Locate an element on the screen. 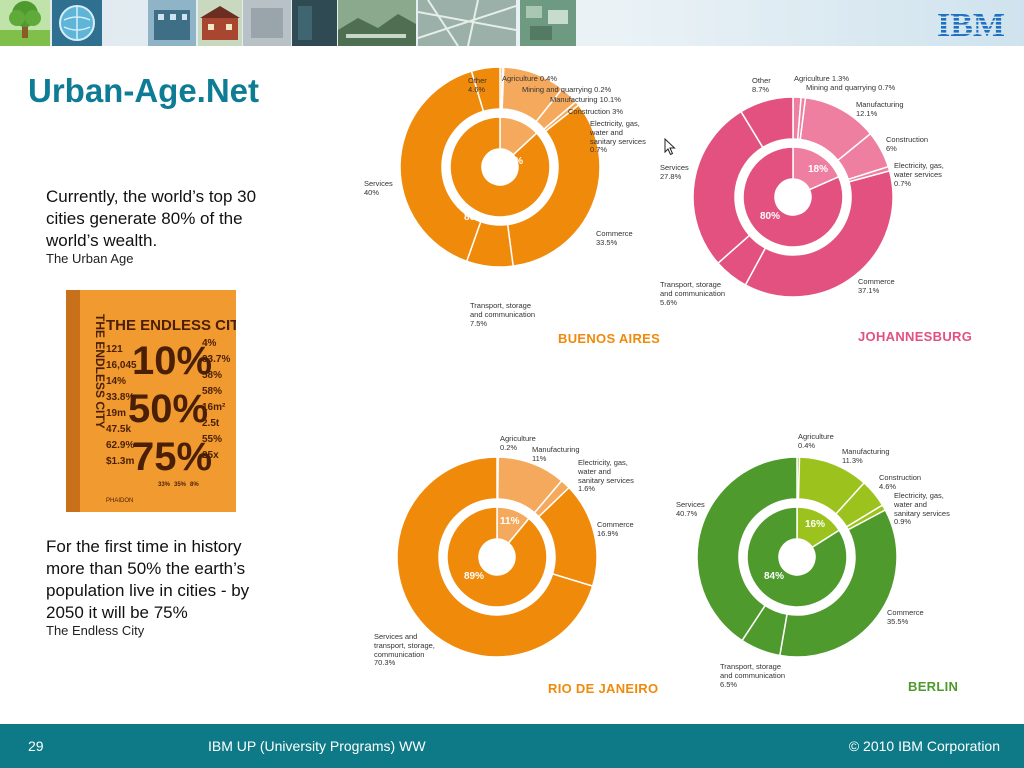 This screenshot has height=768, width=1024. johannesburg-donut-chart is located at coordinates (793, 197).